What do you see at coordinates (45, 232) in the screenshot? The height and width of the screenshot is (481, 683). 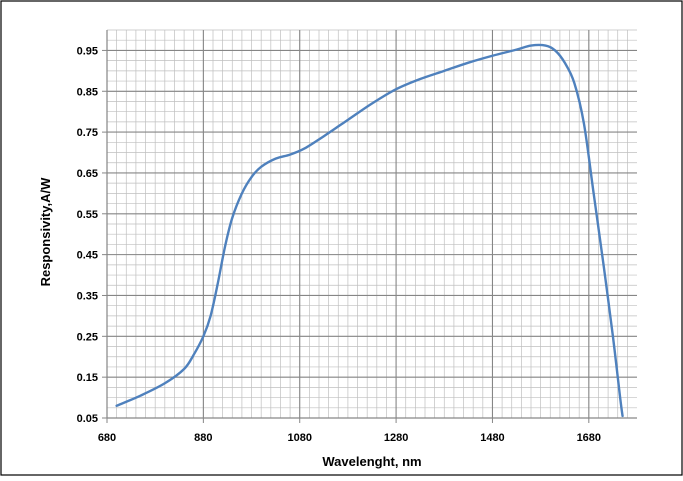 I see `y-axis-title: Responsivity,A/W` at bounding box center [45, 232].